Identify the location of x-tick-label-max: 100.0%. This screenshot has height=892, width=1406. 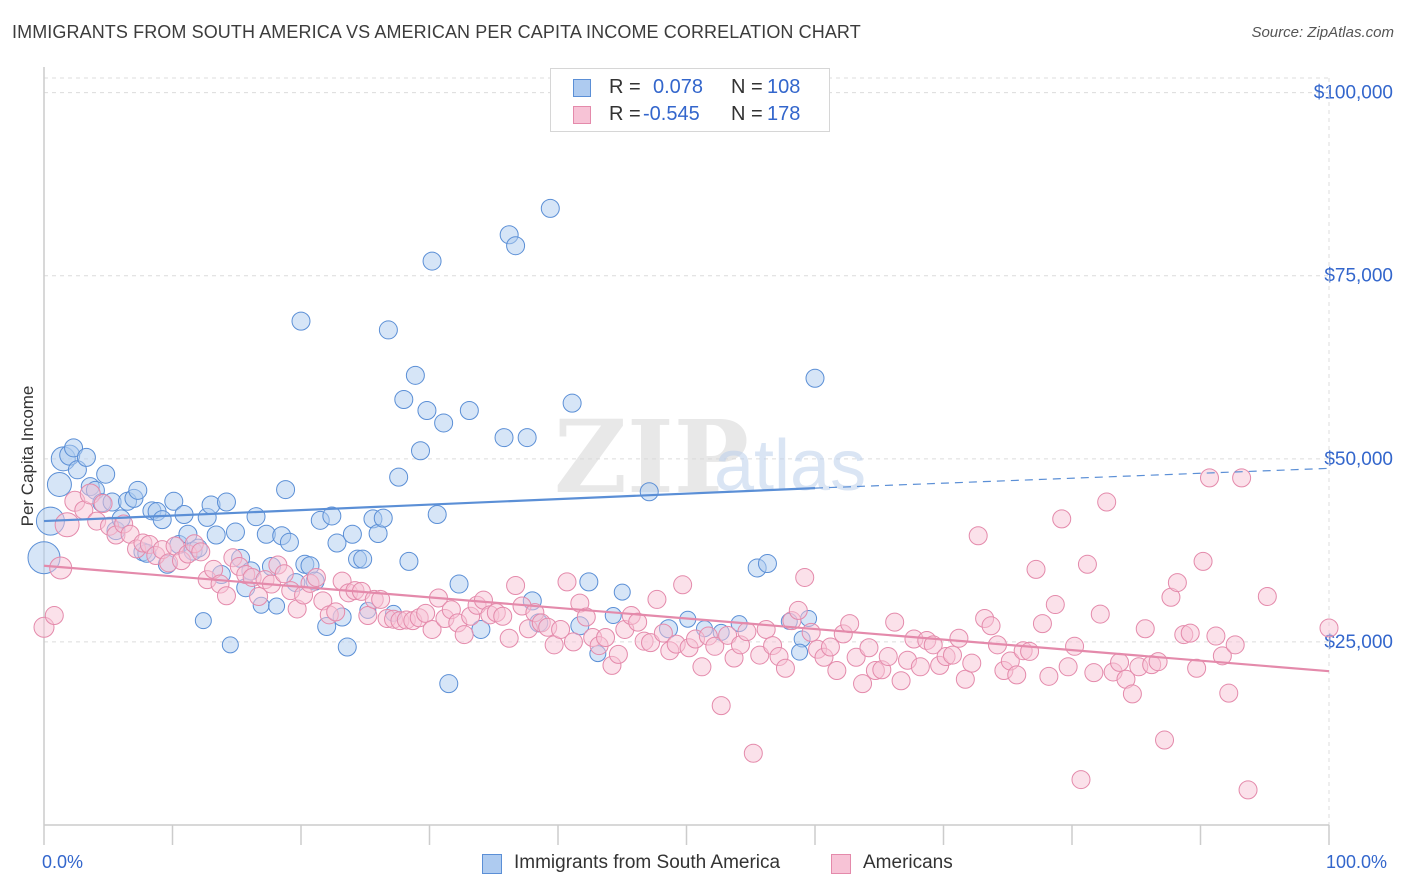
(1357, 862).